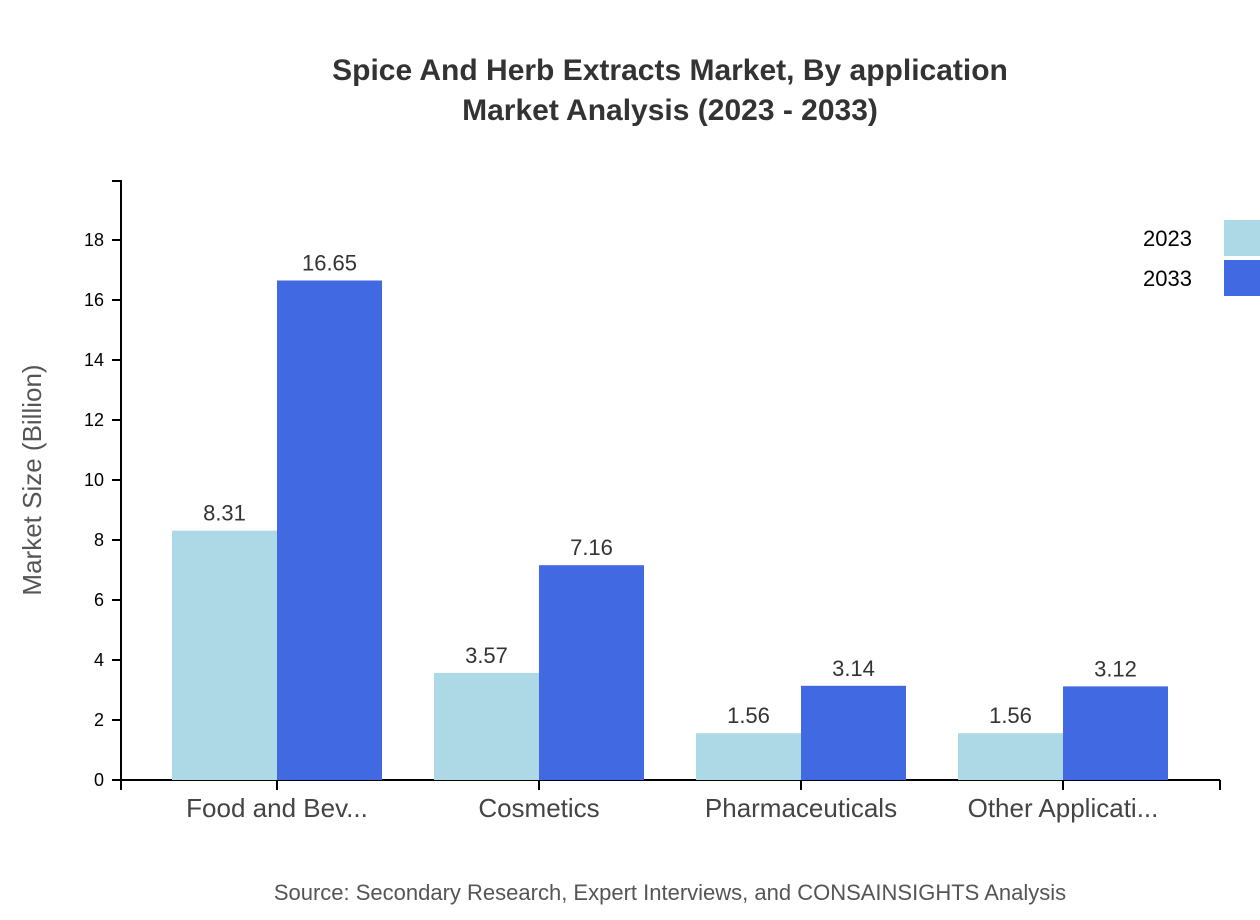 This screenshot has height=920, width=1260. Describe the element at coordinates (99, 720) in the screenshot. I see `y-tick-label: 2` at that location.